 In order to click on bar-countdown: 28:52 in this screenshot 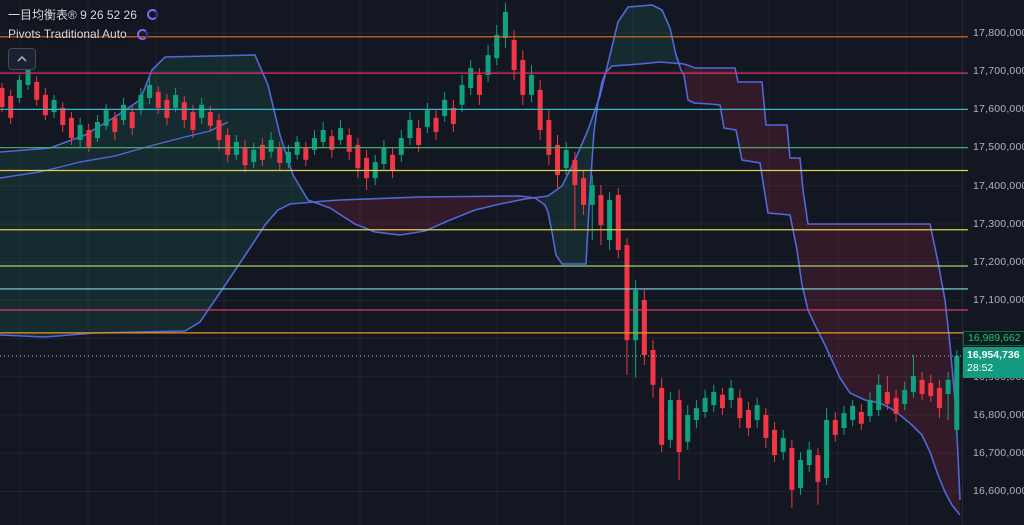, I will do `click(980, 368)`.